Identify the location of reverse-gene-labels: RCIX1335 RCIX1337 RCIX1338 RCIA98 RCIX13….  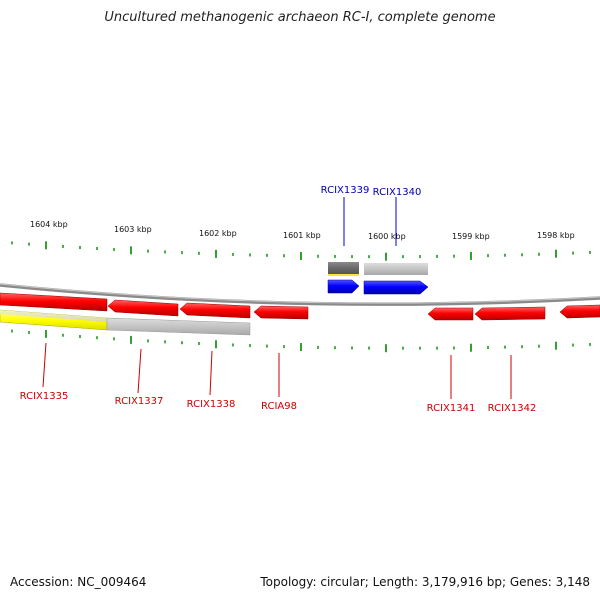
(278, 402).